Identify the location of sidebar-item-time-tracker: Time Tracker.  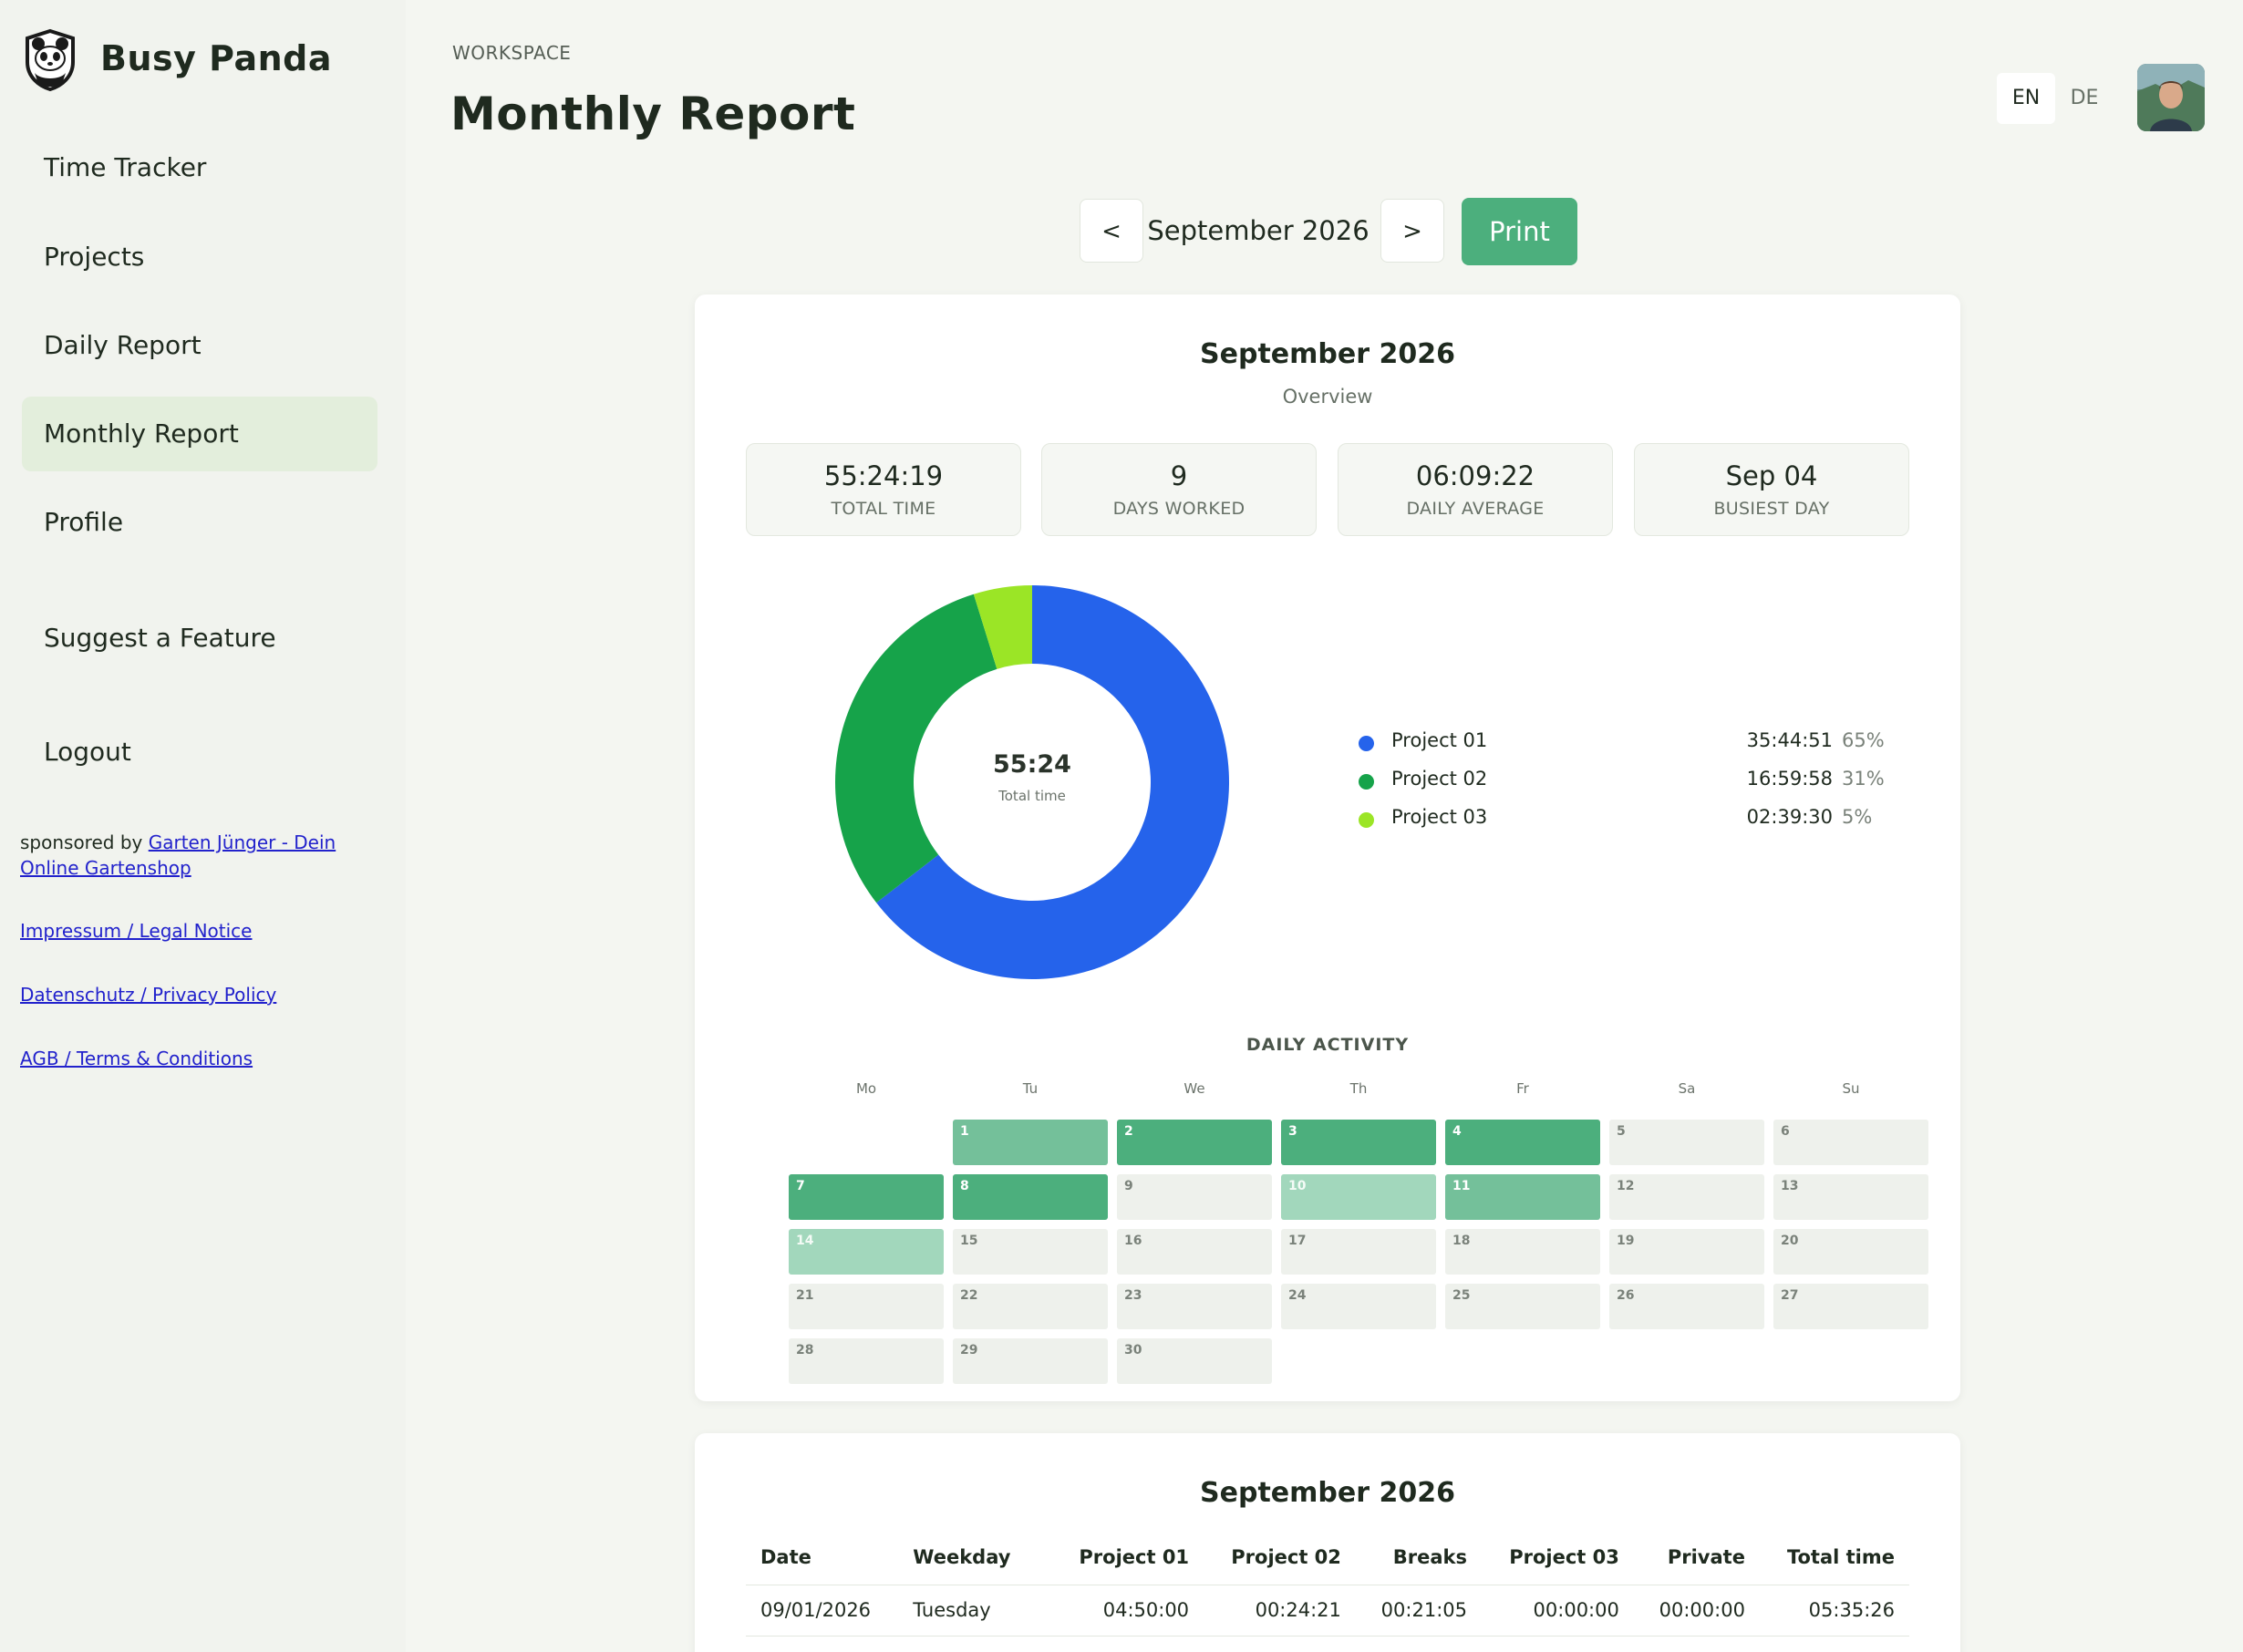
(199, 167).